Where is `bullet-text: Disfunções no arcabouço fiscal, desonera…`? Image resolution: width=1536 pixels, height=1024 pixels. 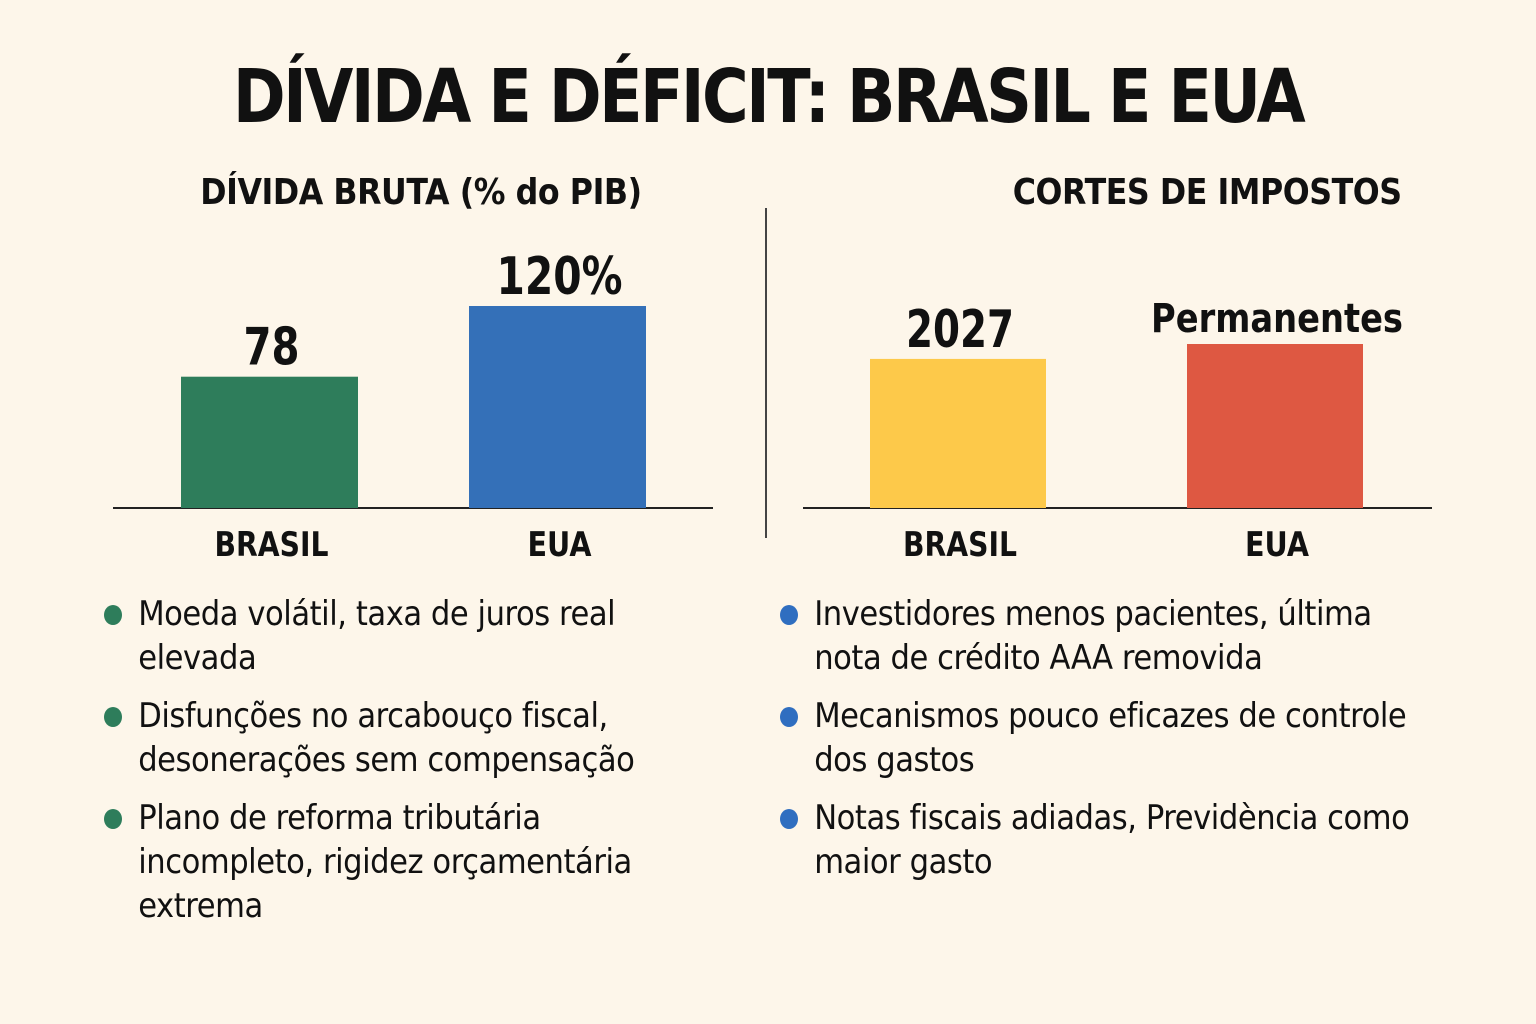 bullet-text: Disfunções no arcabouço fiscal, desonera… is located at coordinates (386, 738).